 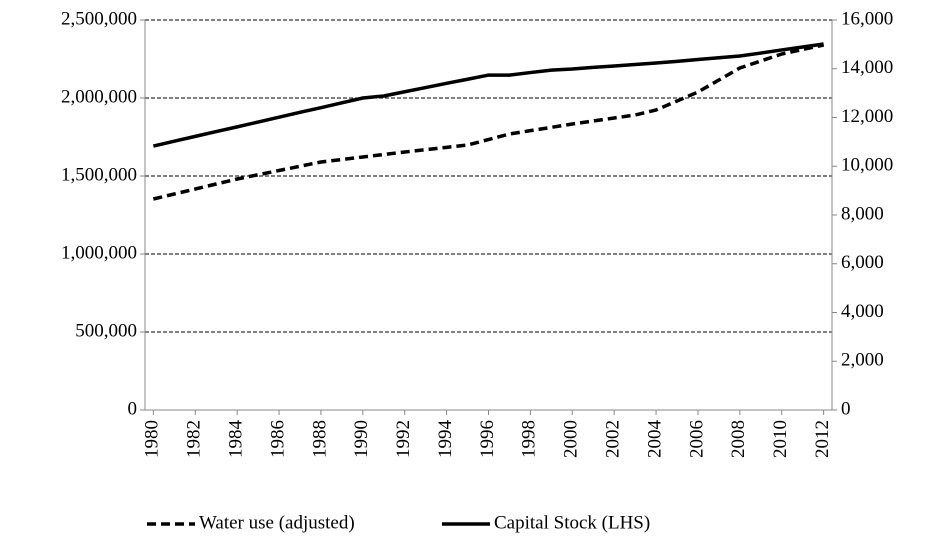 I want to click on x-tick-label: 1986, so click(x=277, y=439).